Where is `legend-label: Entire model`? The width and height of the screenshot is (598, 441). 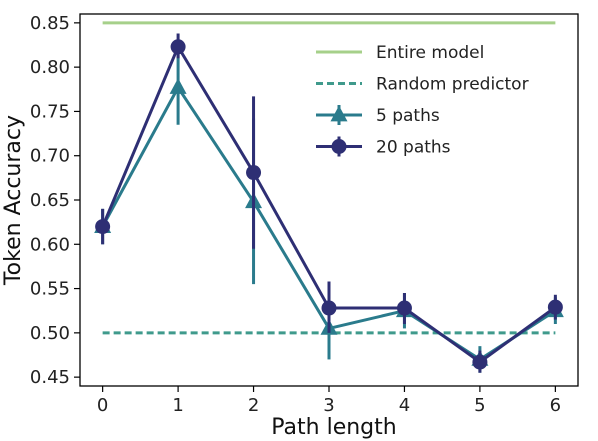
legend-label: Entire model is located at coordinates (430, 53).